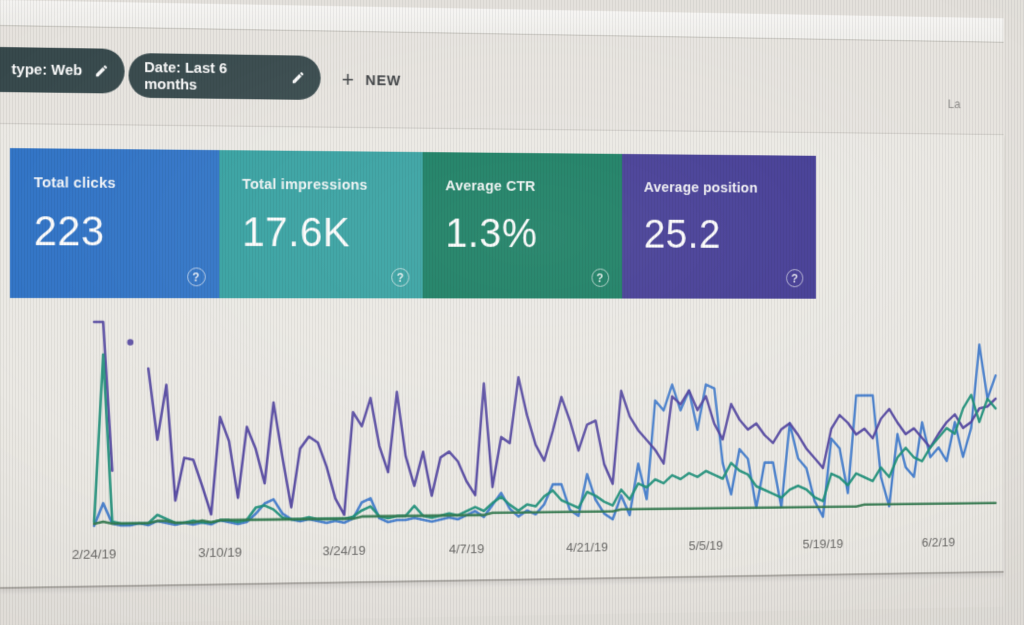 This screenshot has height=625, width=1024. What do you see at coordinates (706, 545) in the screenshot?
I see `x-axis-label: 5/5/19` at bounding box center [706, 545].